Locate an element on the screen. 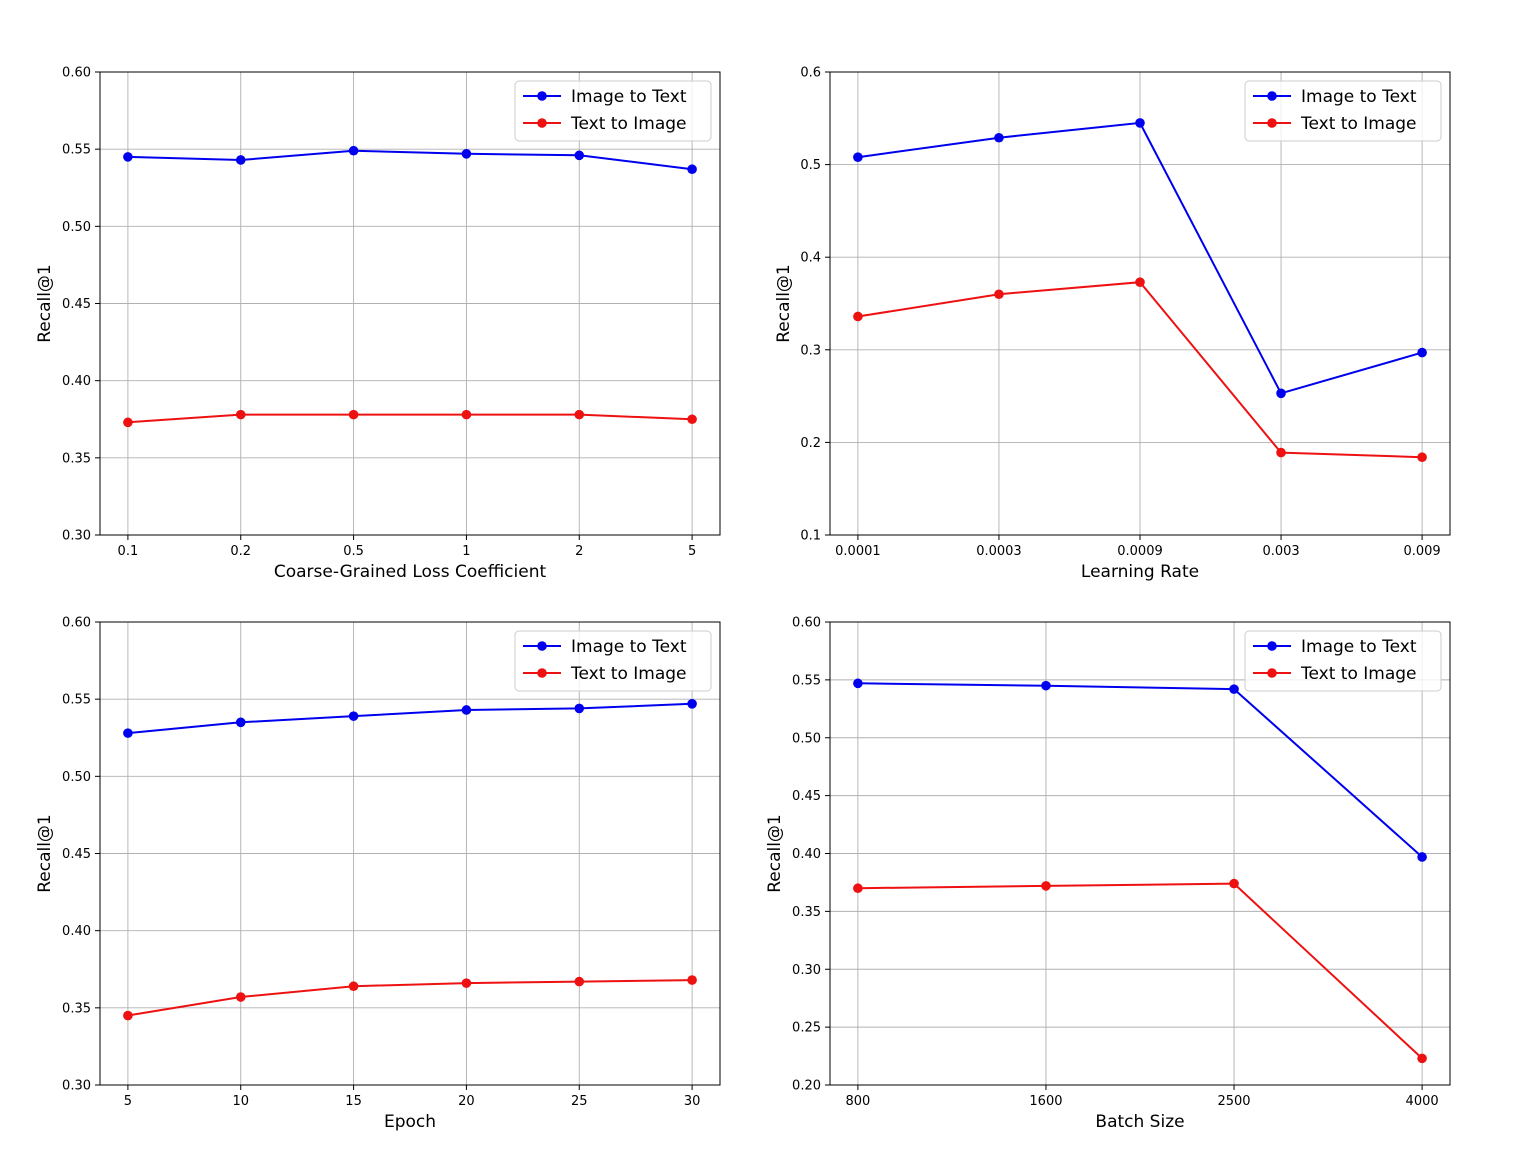 The width and height of the screenshot is (1530, 1150). x-tick-label: 0.0009 is located at coordinates (1140, 551).